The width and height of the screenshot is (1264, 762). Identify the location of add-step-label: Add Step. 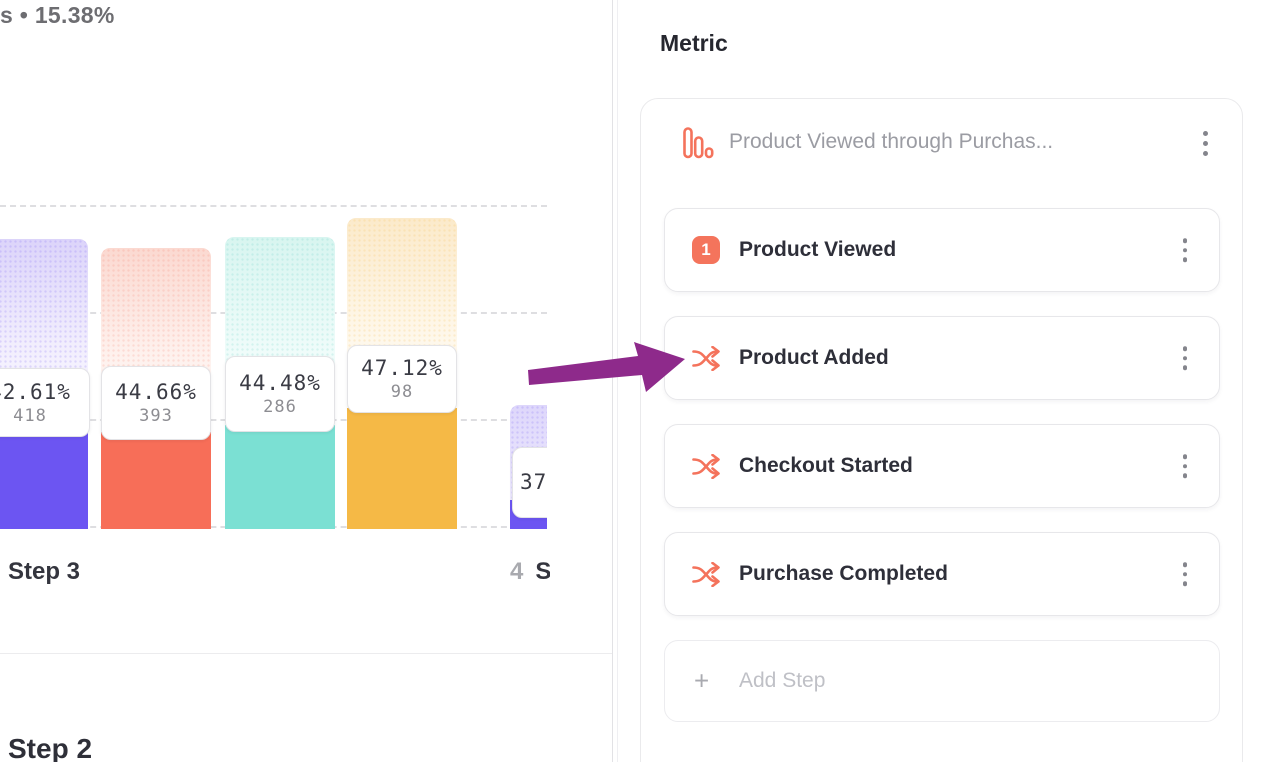
(782, 680).